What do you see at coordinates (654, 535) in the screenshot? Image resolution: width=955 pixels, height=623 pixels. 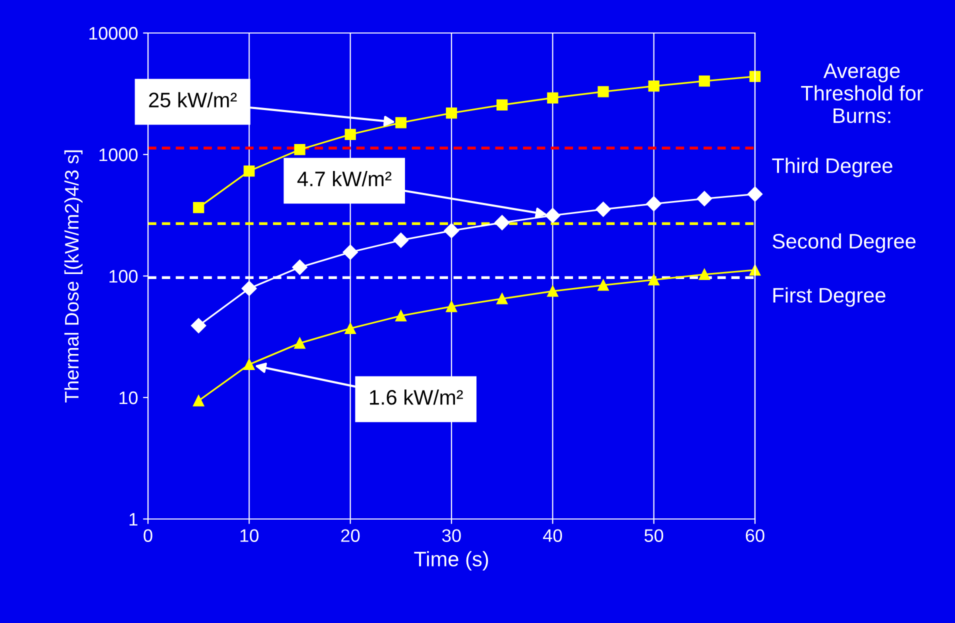 I see `x-tick-label: 50` at bounding box center [654, 535].